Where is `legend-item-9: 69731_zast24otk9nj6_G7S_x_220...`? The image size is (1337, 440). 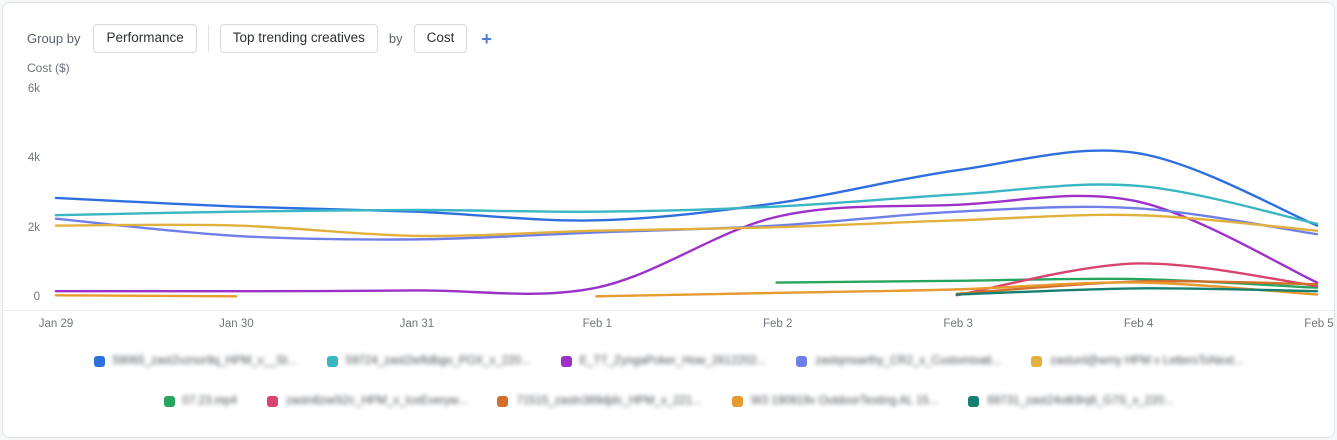
legend-item-9: 69731_zast24otk9nj6_G7S_x_220... is located at coordinates (1070, 401).